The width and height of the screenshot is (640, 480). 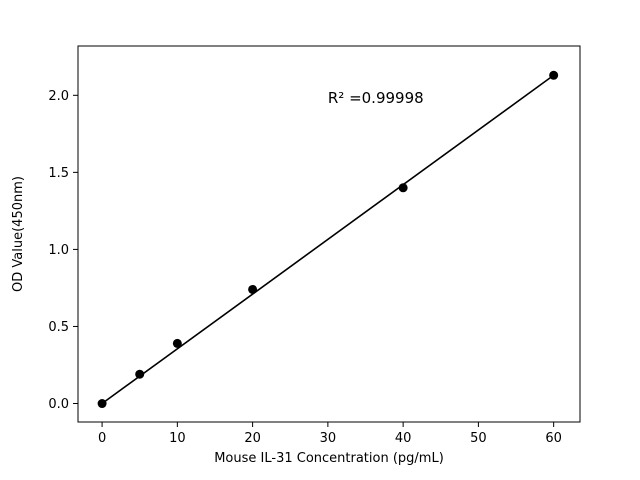 What do you see at coordinates (553, 438) in the screenshot?
I see `x-tick-label: 60` at bounding box center [553, 438].